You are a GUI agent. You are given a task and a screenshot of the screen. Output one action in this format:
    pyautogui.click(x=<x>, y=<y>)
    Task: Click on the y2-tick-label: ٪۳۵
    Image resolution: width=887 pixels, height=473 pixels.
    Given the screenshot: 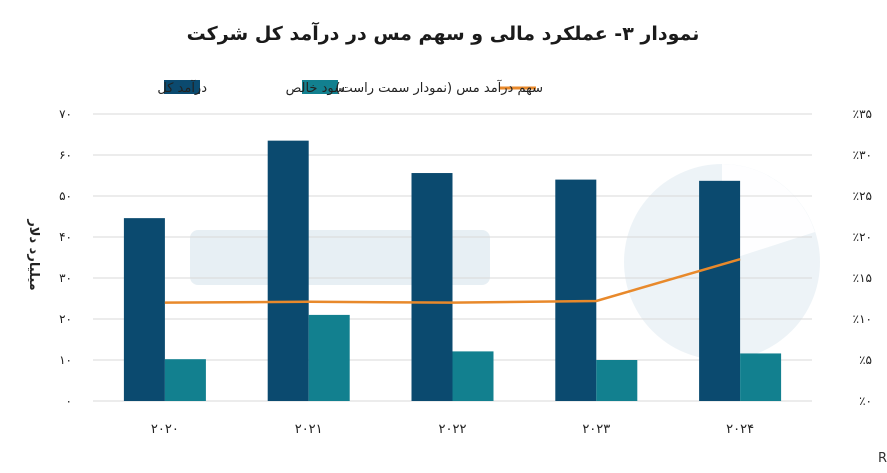 What is the action you would take?
    pyautogui.click(x=862, y=114)
    